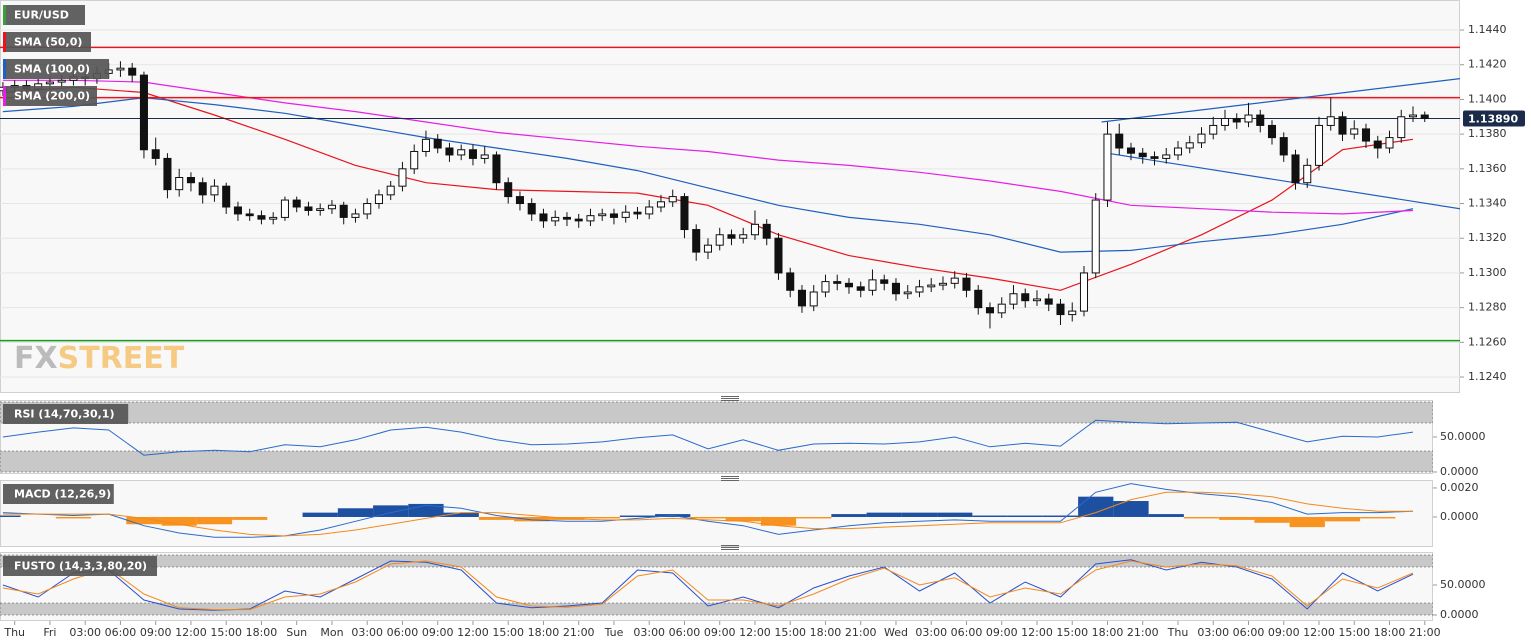 Image resolution: width=1531 pixels, height=643 pixels. I want to click on y-tick-label: 1.1420, so click(1487, 64).